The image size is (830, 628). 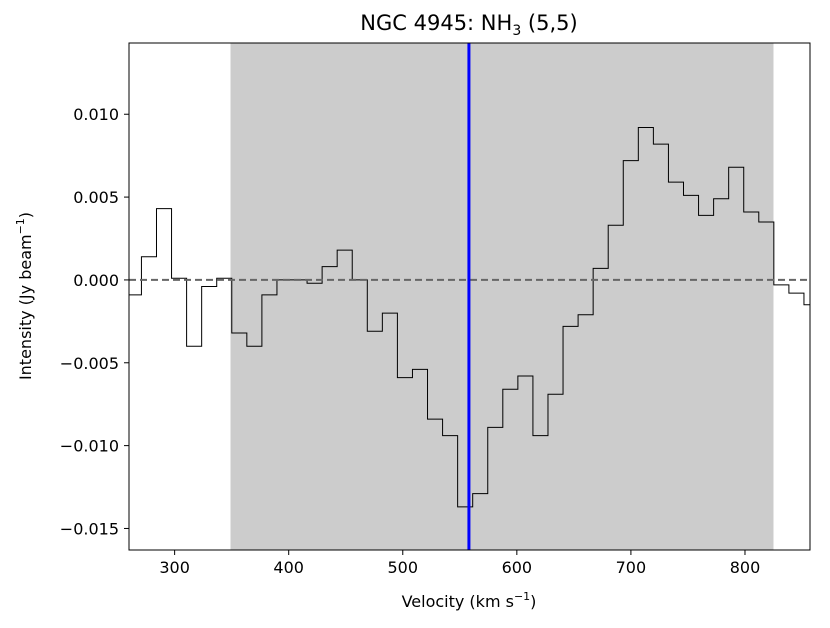 I want to click on y-tick-label: −0.005, so click(x=89, y=363).